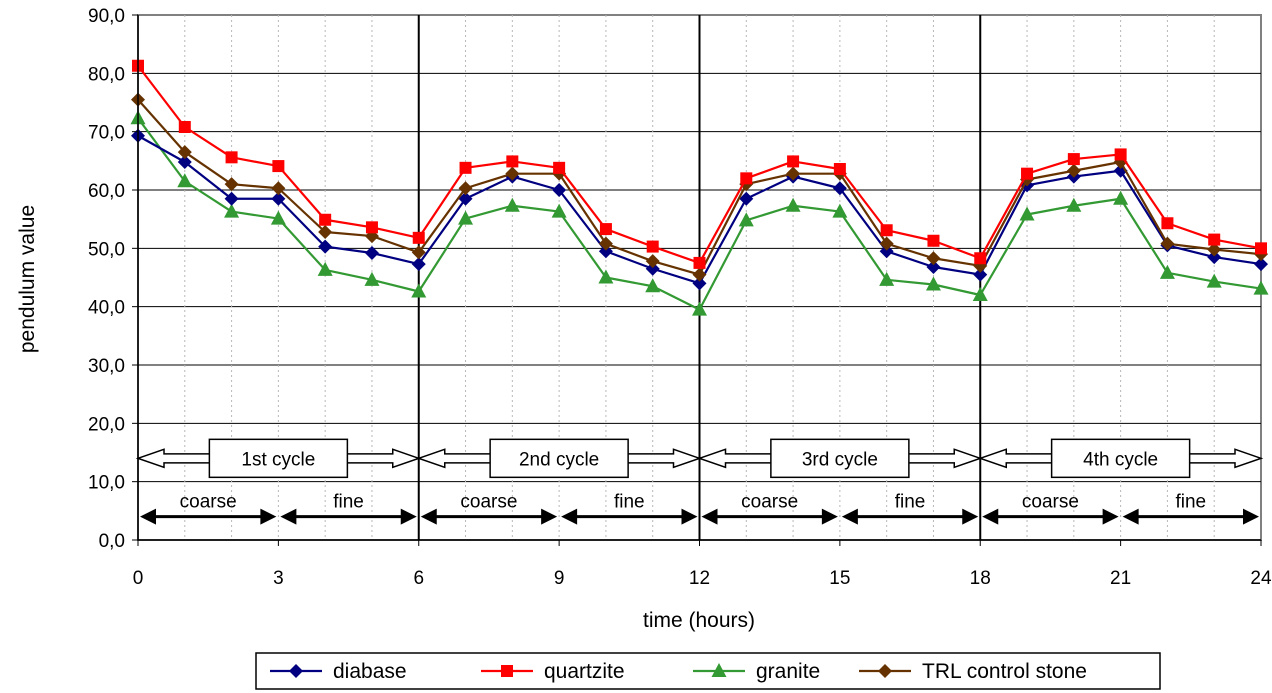  I want to click on cycle-label: 1st cycle, so click(278, 459).